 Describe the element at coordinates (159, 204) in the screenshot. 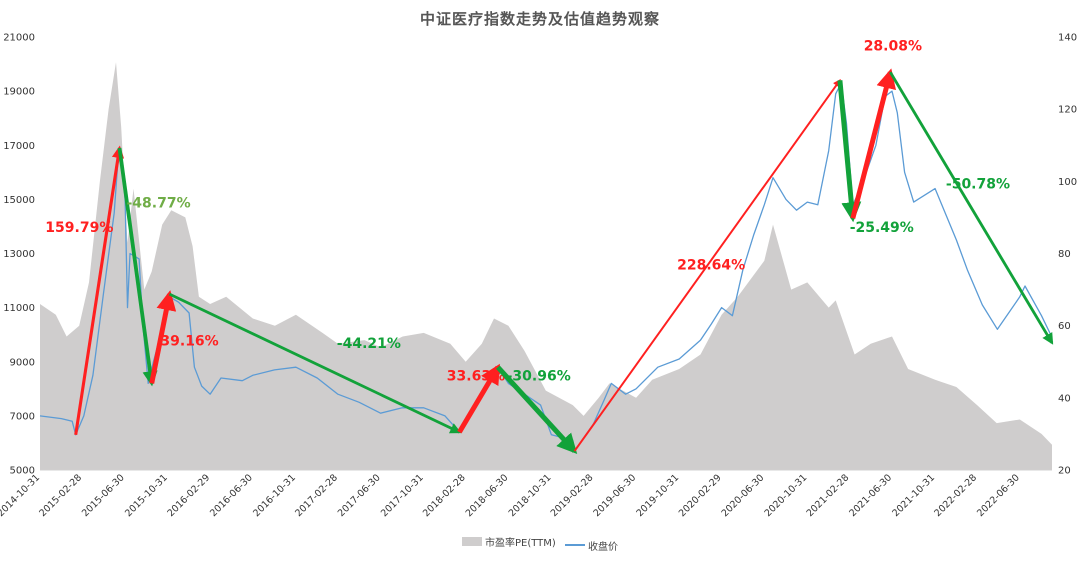

I see `trend-label-2: -48.77%` at that location.